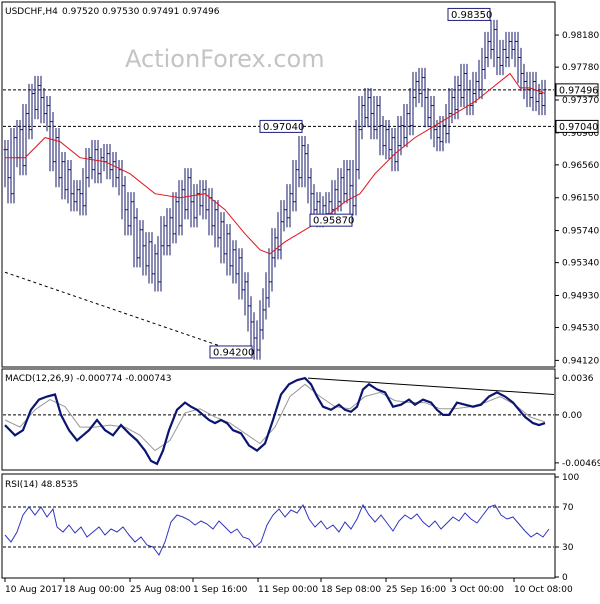 The width and height of the screenshot is (600, 604). Describe the element at coordinates (580, 232) in the screenshot. I see `price-tick-label: 0.95740` at that location.